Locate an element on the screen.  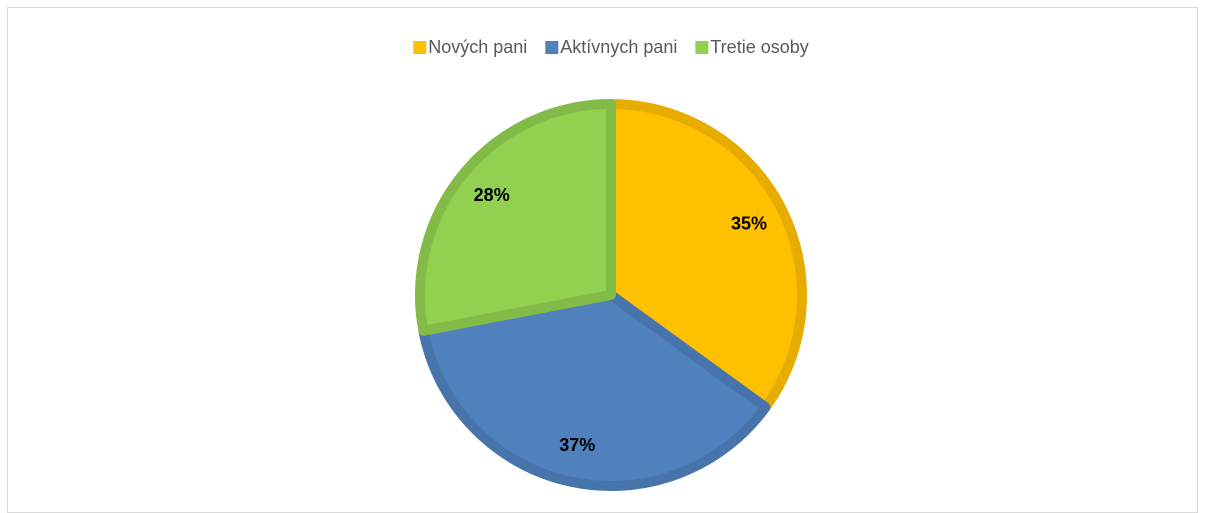
legend-label: Nových pani is located at coordinates (477, 47).